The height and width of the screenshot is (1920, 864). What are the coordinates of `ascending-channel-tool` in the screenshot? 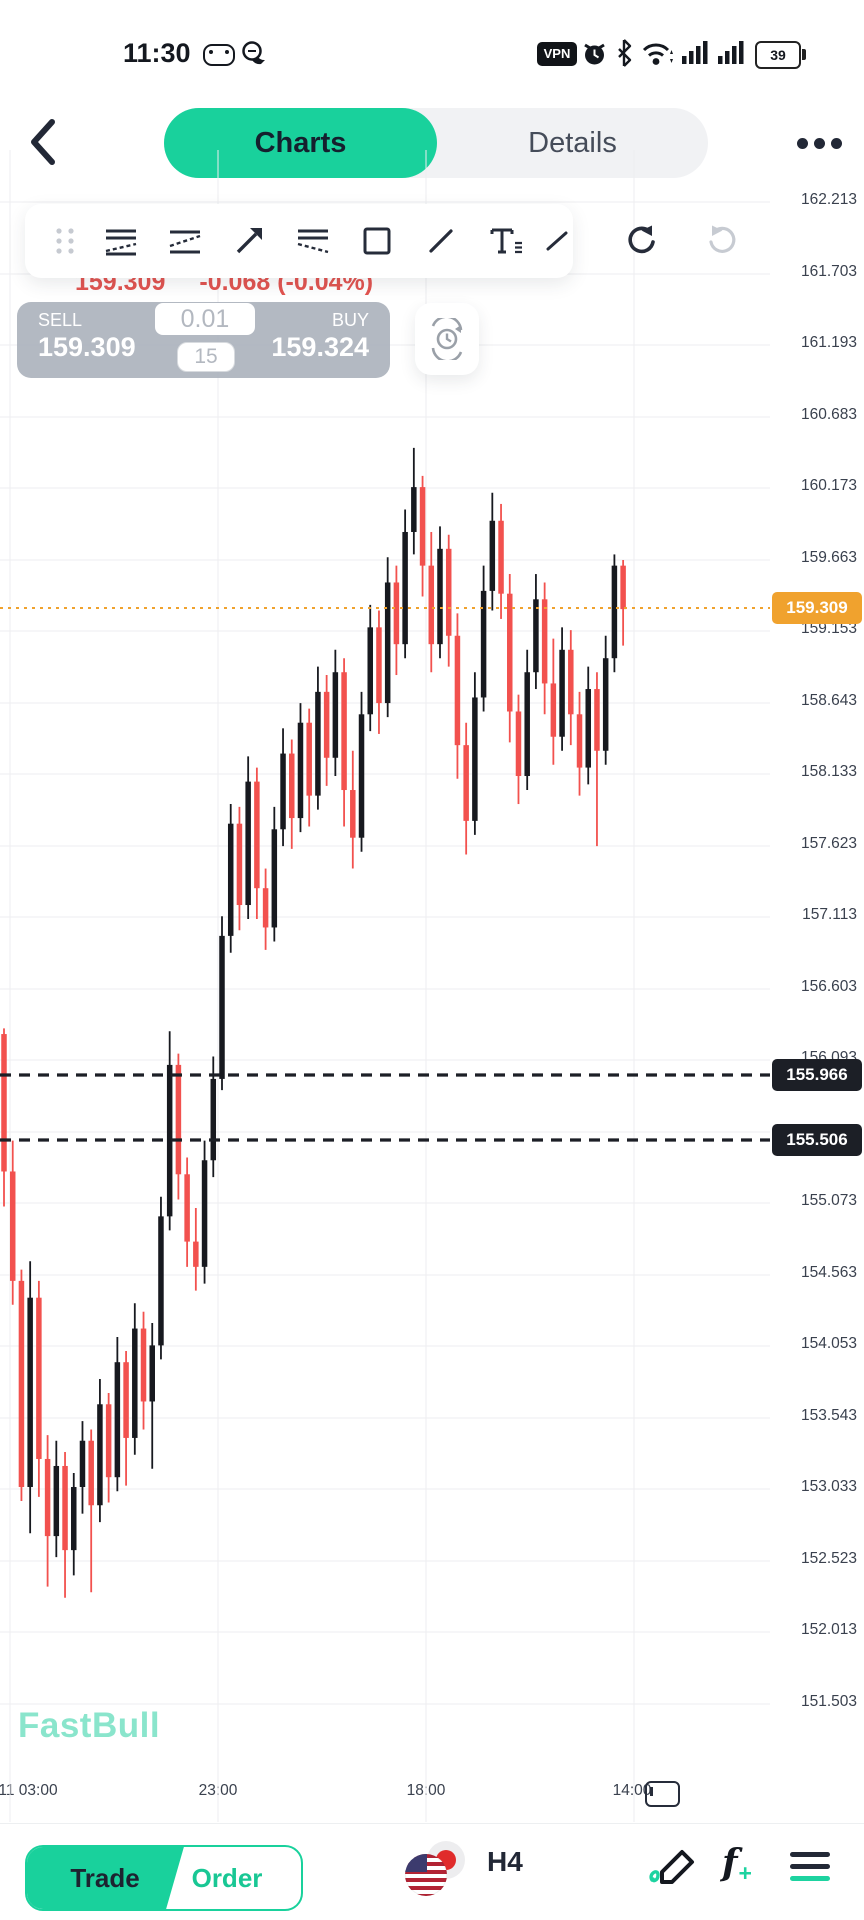 It's located at (185, 241).